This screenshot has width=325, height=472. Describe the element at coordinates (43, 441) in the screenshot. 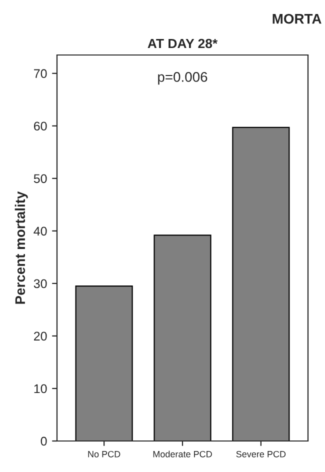

I see `y-tick-label: 0` at that location.